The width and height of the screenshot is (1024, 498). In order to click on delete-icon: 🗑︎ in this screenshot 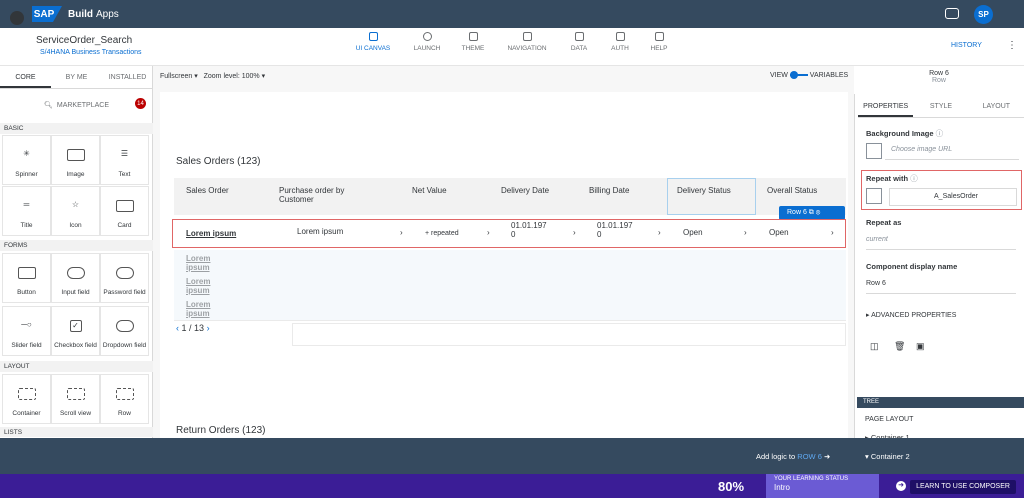, I will do `click(900, 346)`.